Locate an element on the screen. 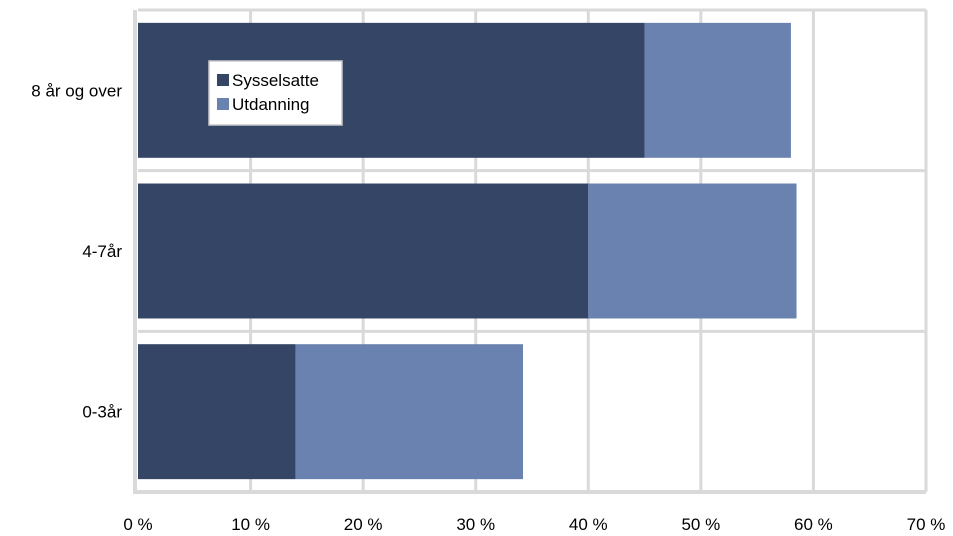 The width and height of the screenshot is (953, 536). category-label: 4-7år is located at coordinates (102, 251).